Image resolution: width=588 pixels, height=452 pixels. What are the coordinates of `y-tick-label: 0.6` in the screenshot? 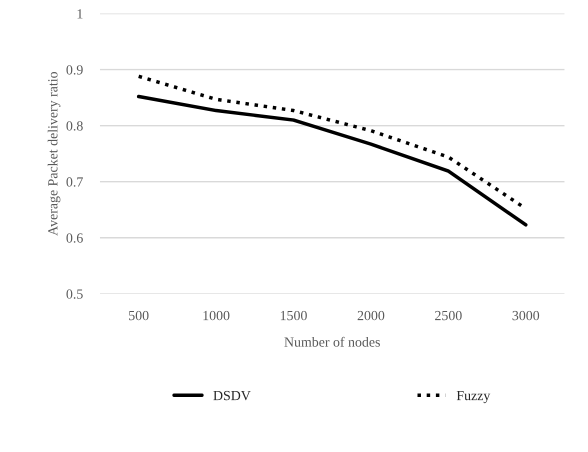 It's located at (74, 238).